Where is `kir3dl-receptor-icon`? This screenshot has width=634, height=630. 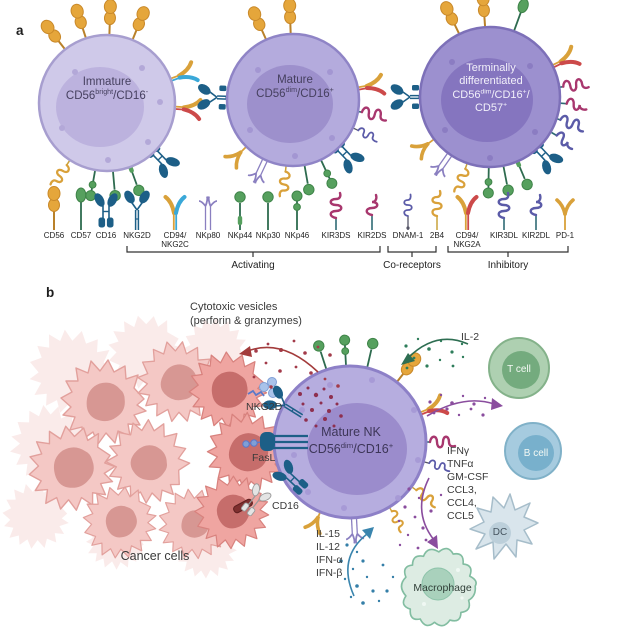
kir3dl-receptor-icon is located at coordinates (504, 211).